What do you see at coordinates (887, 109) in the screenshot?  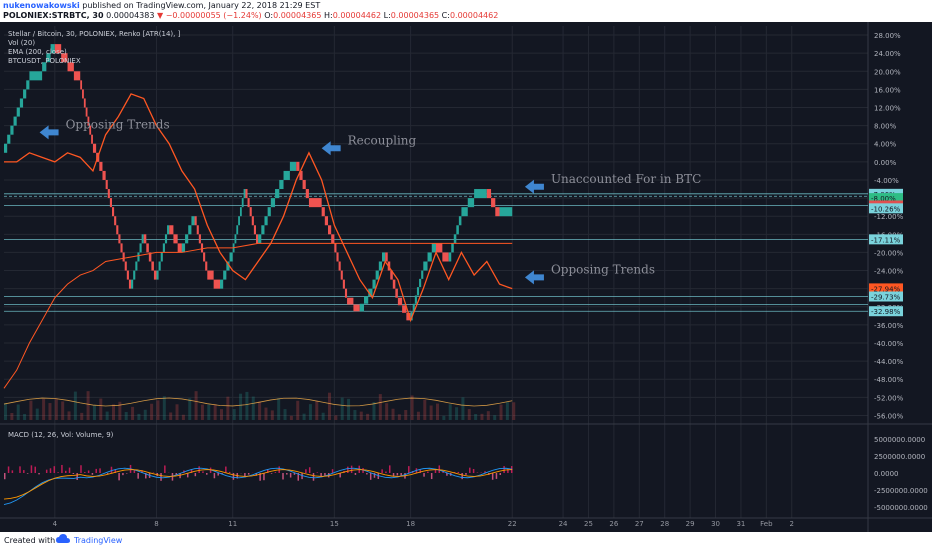 I see `y-tick-label: 12.00%` at bounding box center [887, 109].